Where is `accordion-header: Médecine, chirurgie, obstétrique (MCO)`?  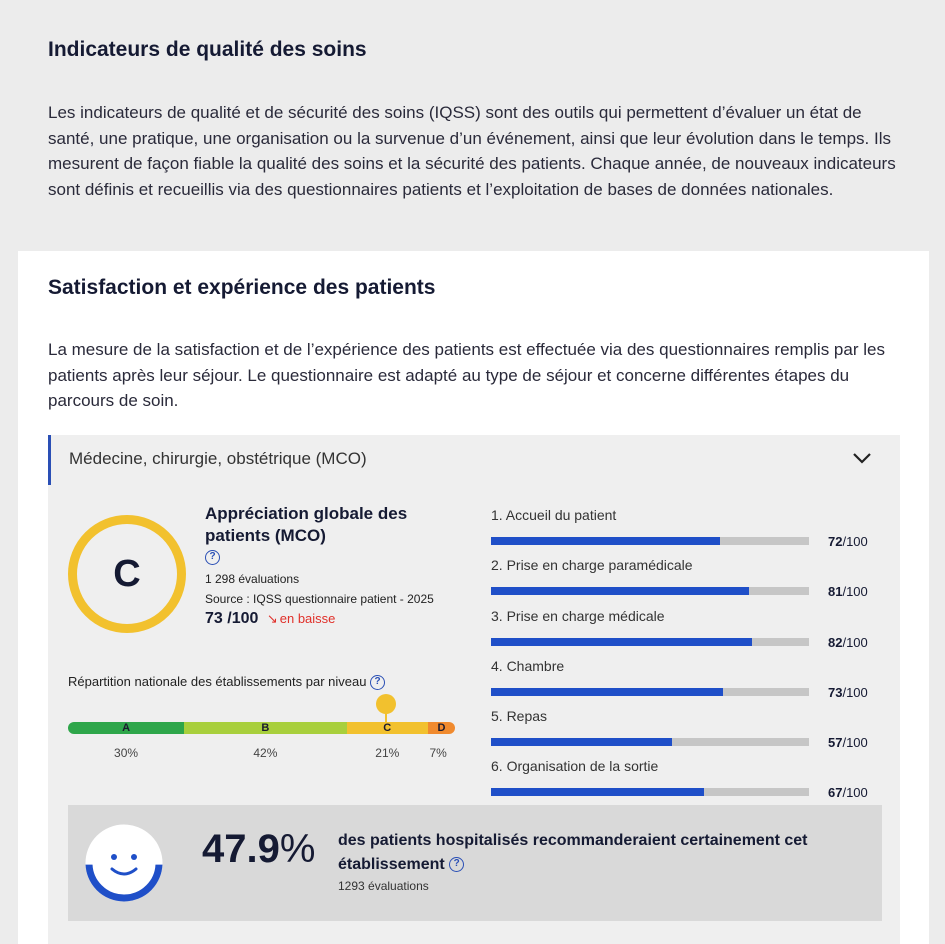 accordion-header: Médecine, chirurgie, obstétrique (MCO) is located at coordinates (474, 460).